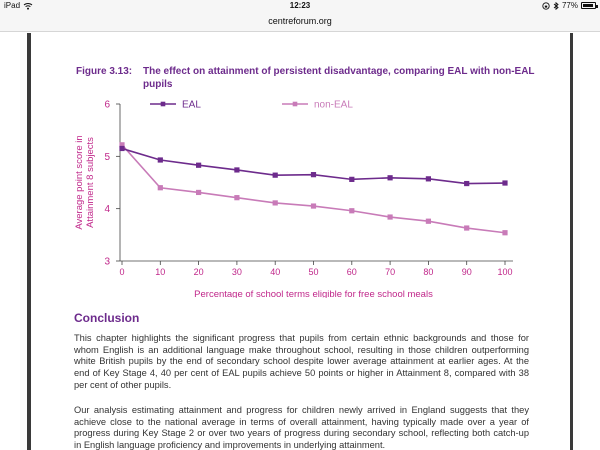  What do you see at coordinates (275, 272) in the screenshot?
I see `x-tick-label: 40` at bounding box center [275, 272].